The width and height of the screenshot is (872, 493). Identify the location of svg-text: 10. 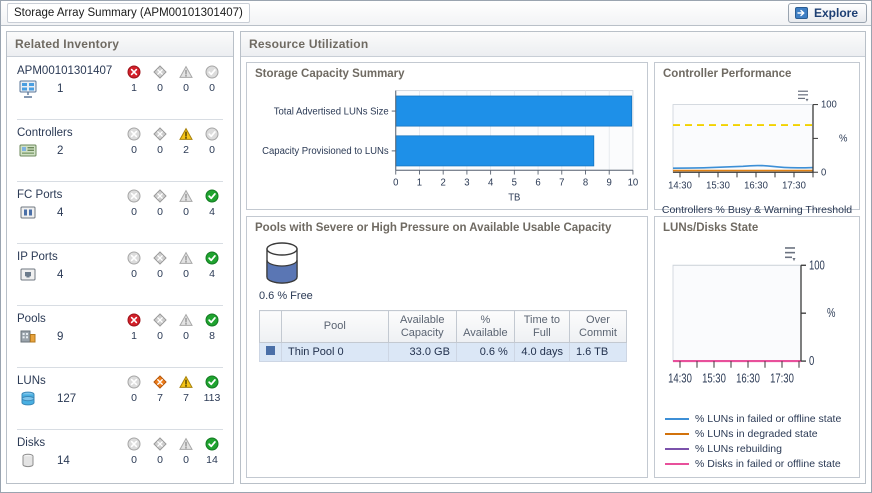
(633, 182).